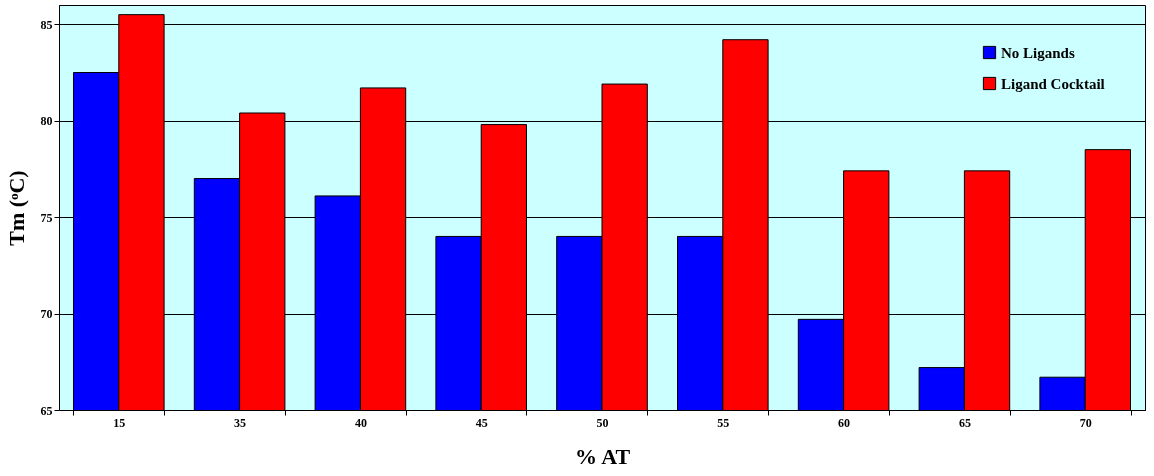 The height and width of the screenshot is (476, 1154). What do you see at coordinates (360, 422) in the screenshot?
I see `x-tick-label: 40` at bounding box center [360, 422].